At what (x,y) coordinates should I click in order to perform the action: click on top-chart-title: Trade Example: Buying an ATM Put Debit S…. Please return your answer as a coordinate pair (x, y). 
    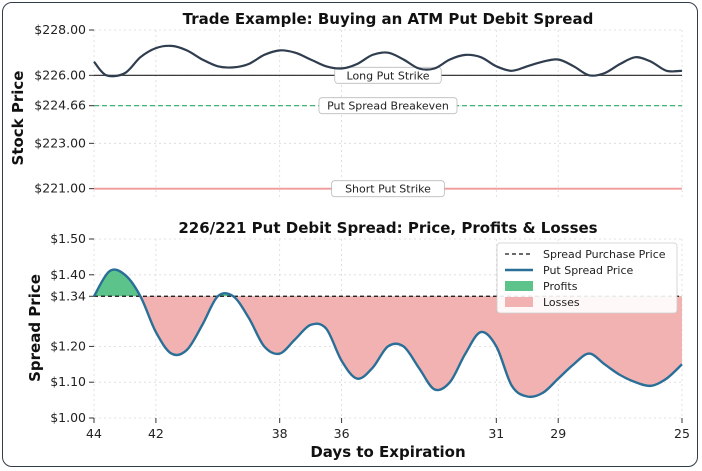
    Looking at the image, I should click on (388, 19).